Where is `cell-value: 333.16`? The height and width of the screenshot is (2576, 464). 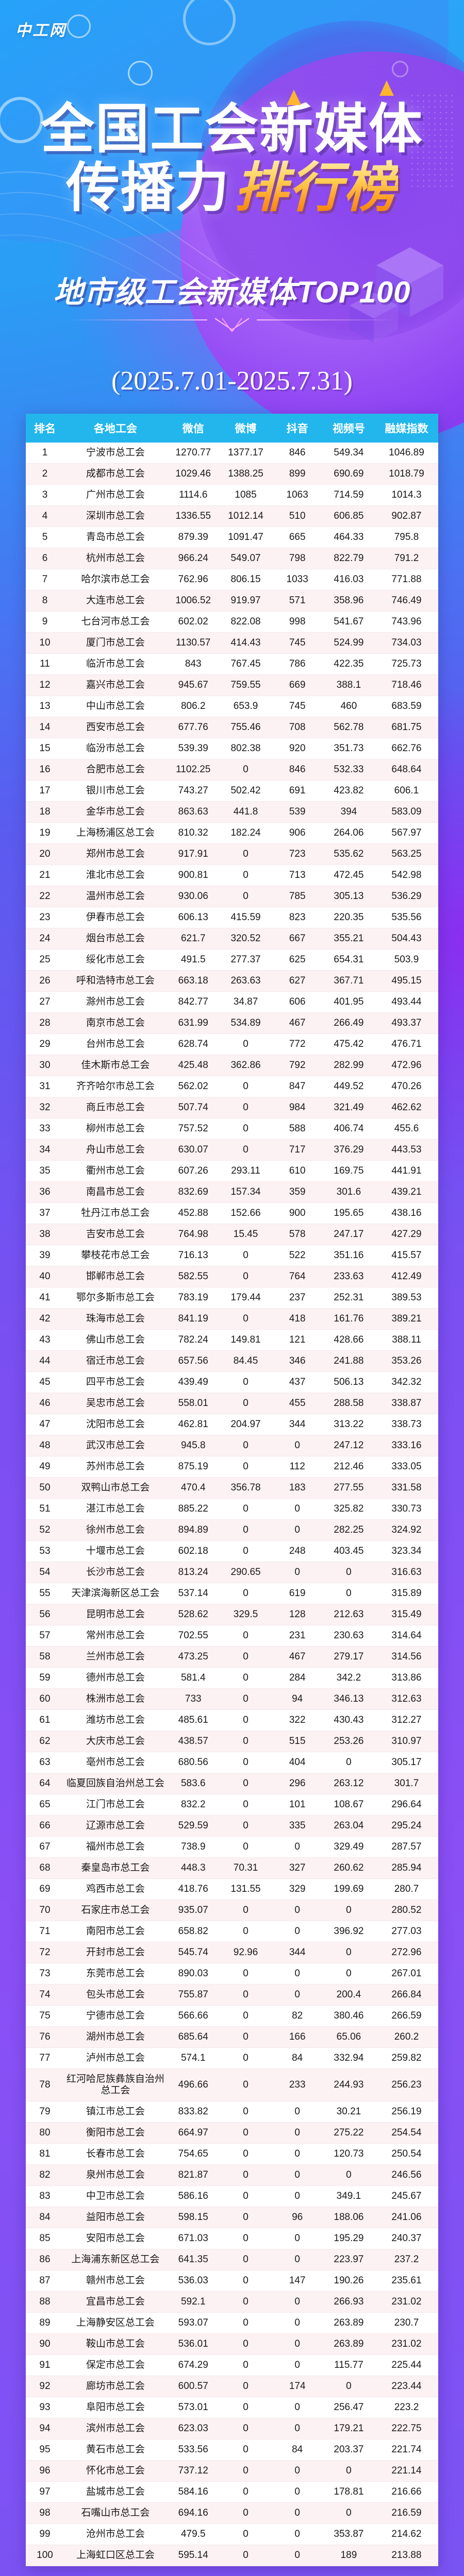
cell-value: 333.16 is located at coordinates (406, 1445).